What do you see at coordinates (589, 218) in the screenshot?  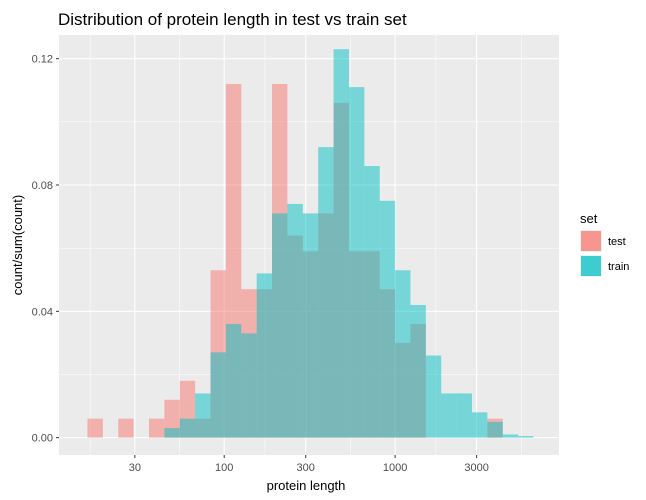 I see `legend-title: set` at bounding box center [589, 218].